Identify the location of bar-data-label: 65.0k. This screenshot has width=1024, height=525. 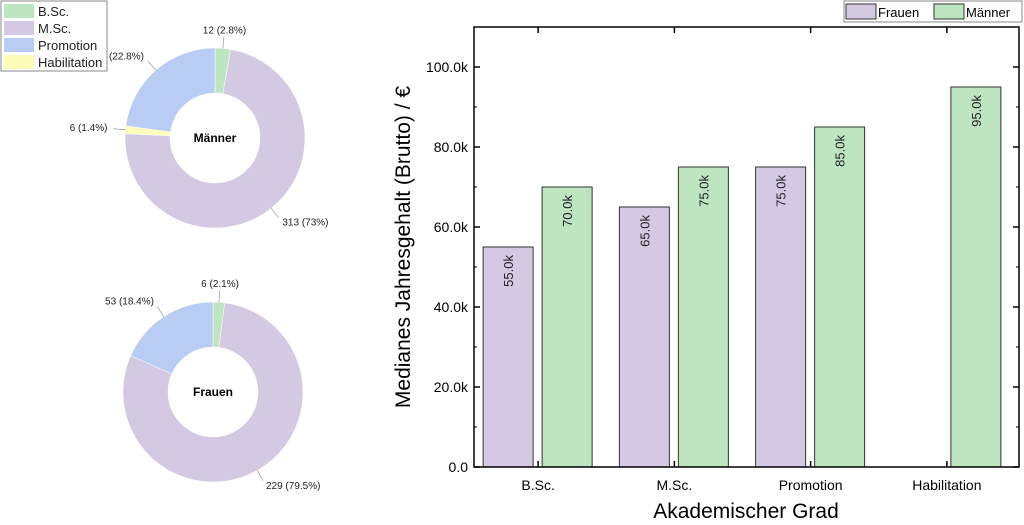
(644, 231).